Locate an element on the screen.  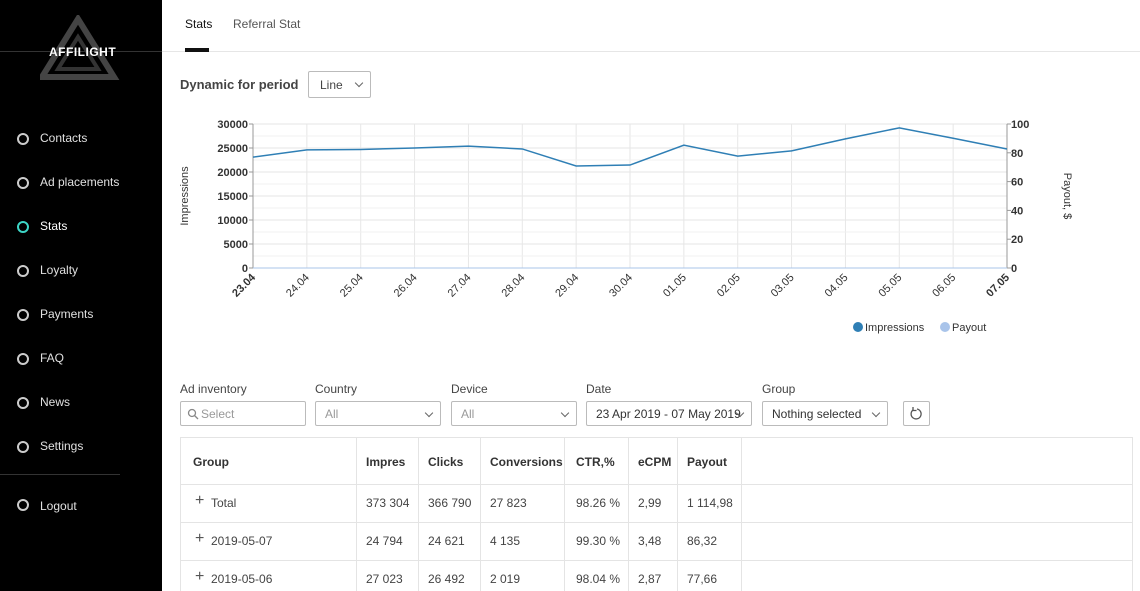
table-cell: 2019-05-06 is located at coordinates (242, 579).